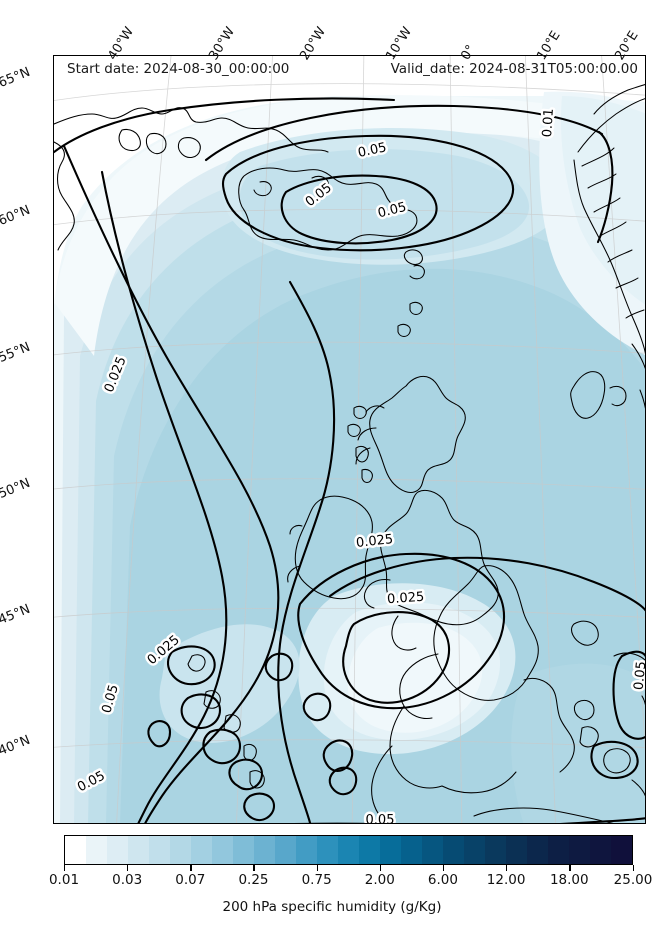 This screenshot has height=936, width=664. I want to click on colorbar-tick-label: 0.25, so click(253, 880).